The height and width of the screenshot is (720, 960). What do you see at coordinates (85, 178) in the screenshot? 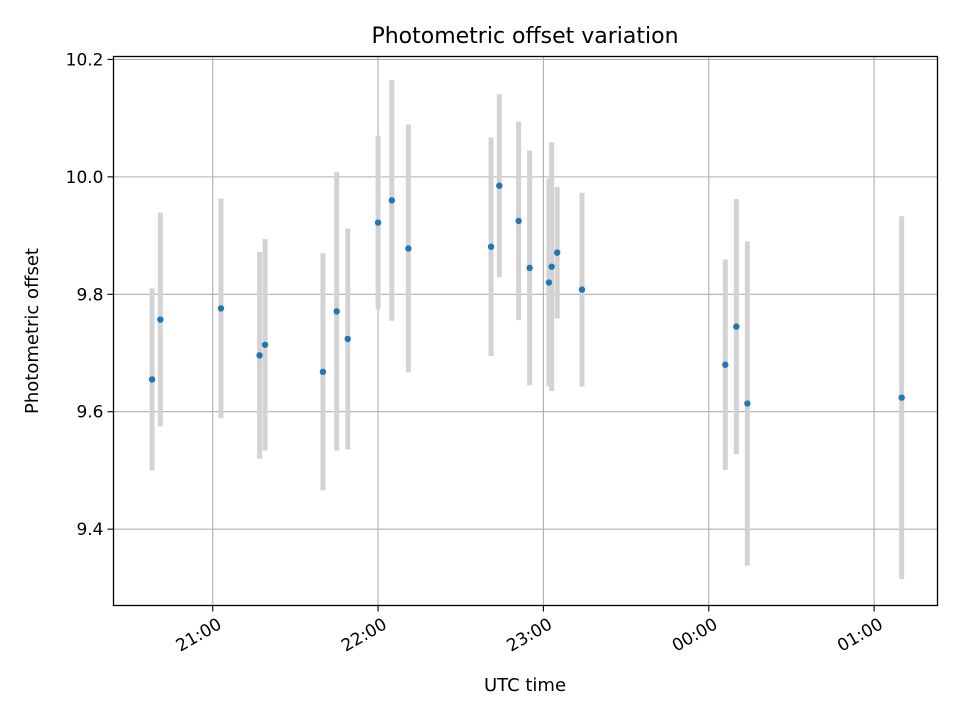
I see `y-tick-label: 10.0` at bounding box center [85, 178].